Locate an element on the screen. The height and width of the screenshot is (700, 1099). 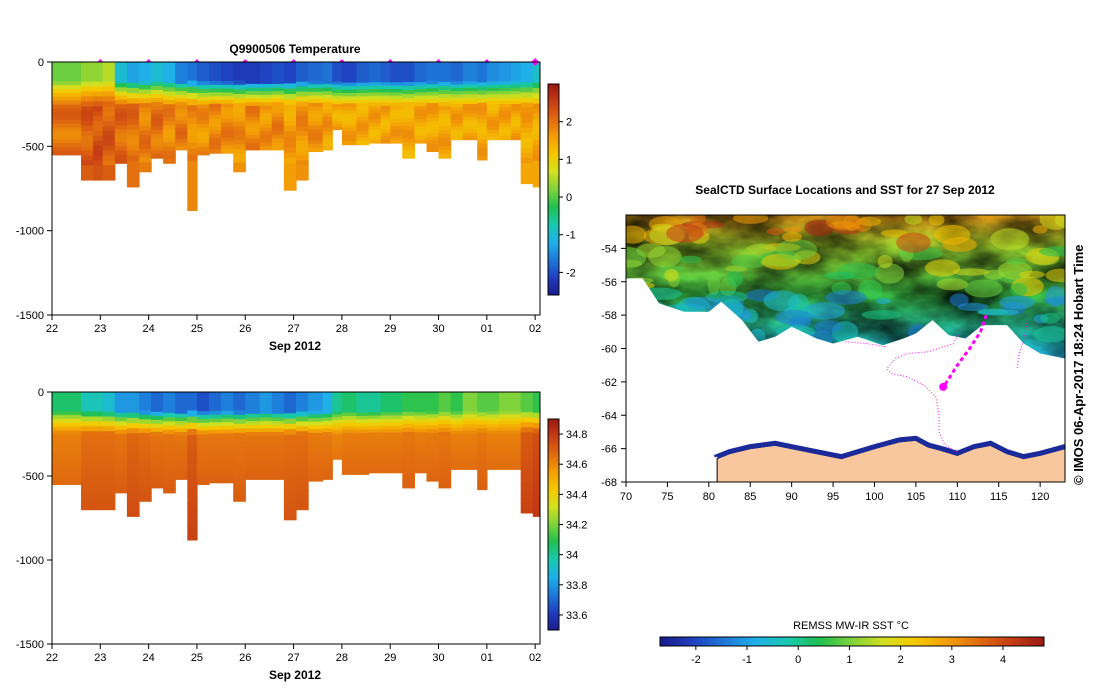
y-tick-label: -1500 is located at coordinates (30, 645).